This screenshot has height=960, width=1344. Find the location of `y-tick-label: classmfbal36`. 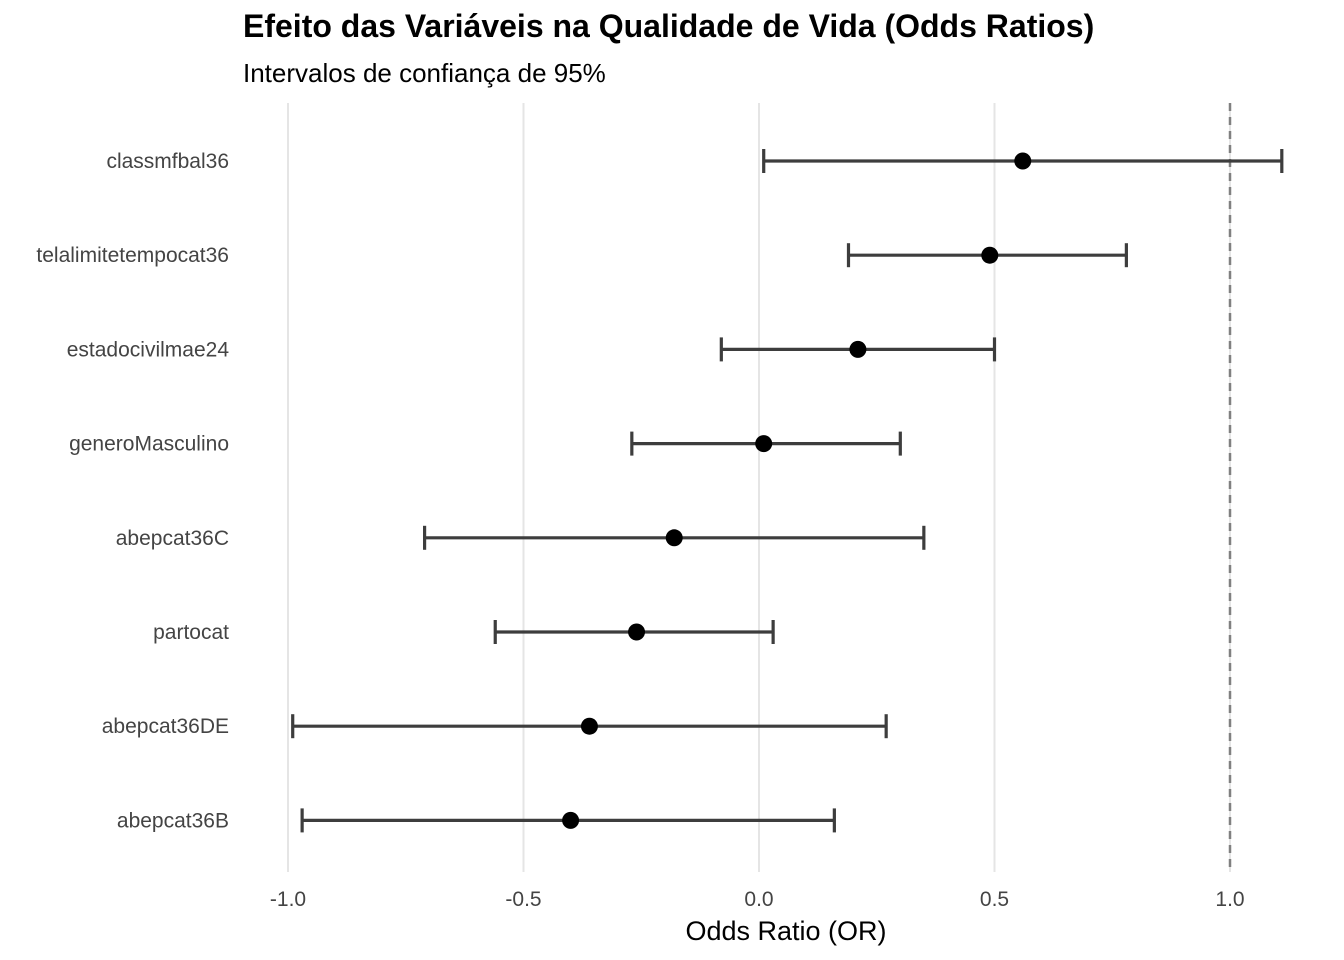

y-tick-label: classmfbal36 is located at coordinates (167, 161).